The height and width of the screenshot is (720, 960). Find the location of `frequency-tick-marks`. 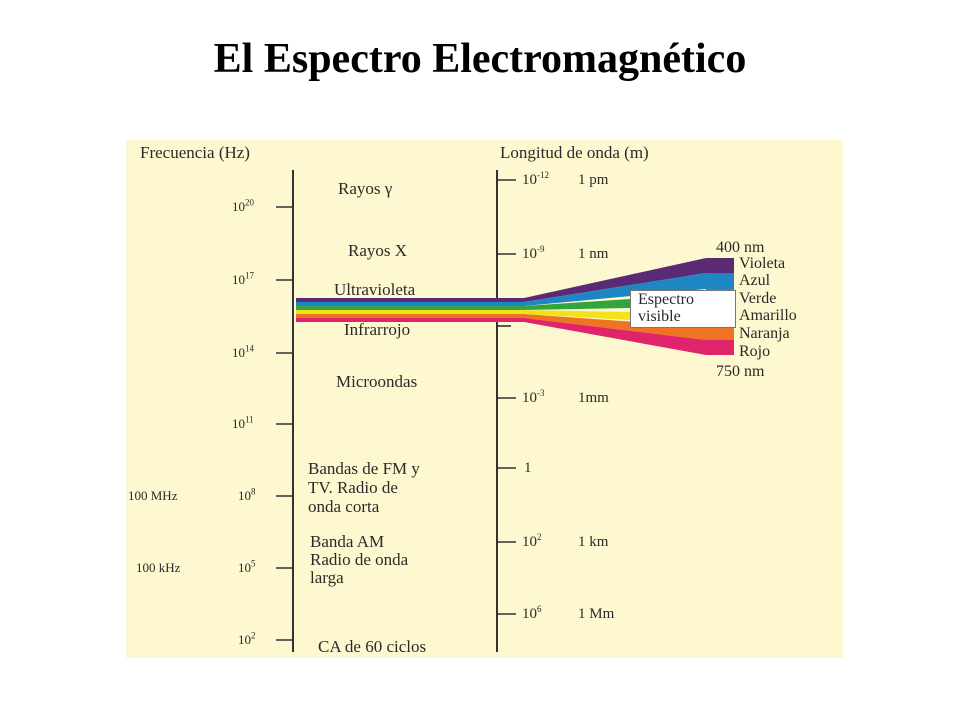

frequency-tick-marks is located at coordinates (284, 423).